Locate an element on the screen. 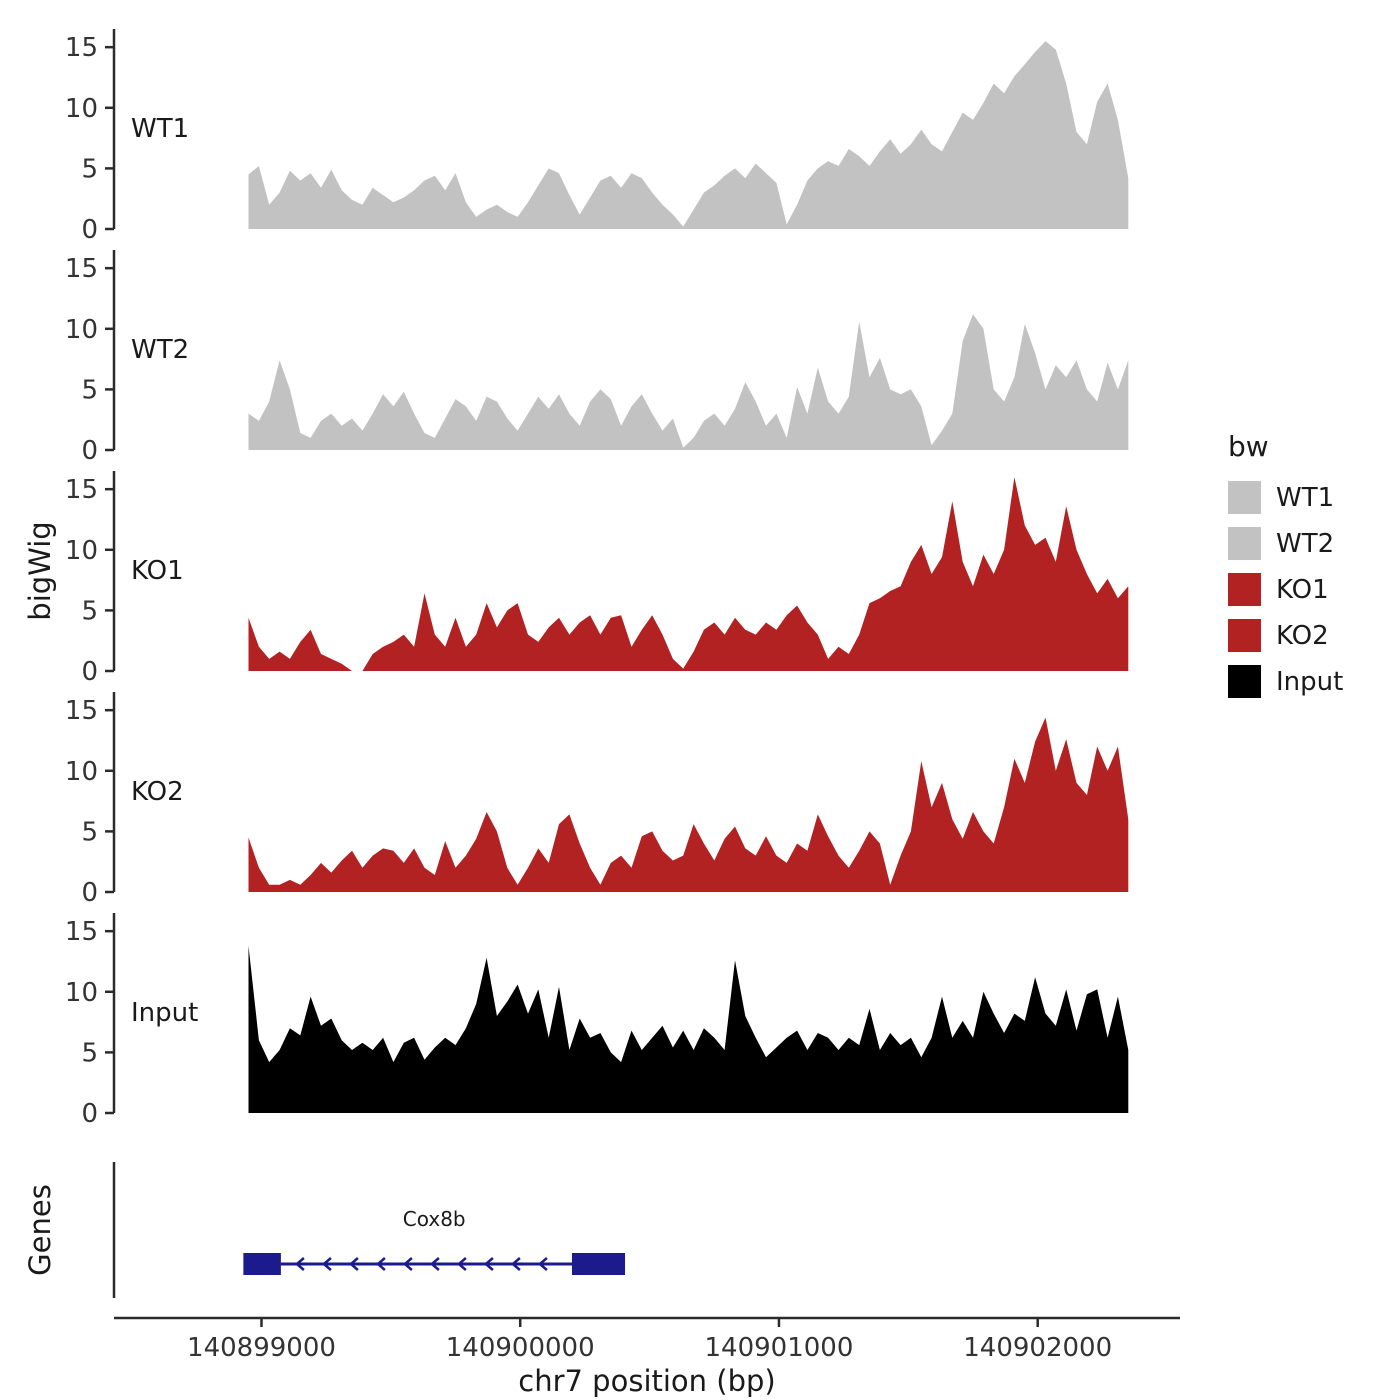  track-label: Input is located at coordinates (164, 1013).